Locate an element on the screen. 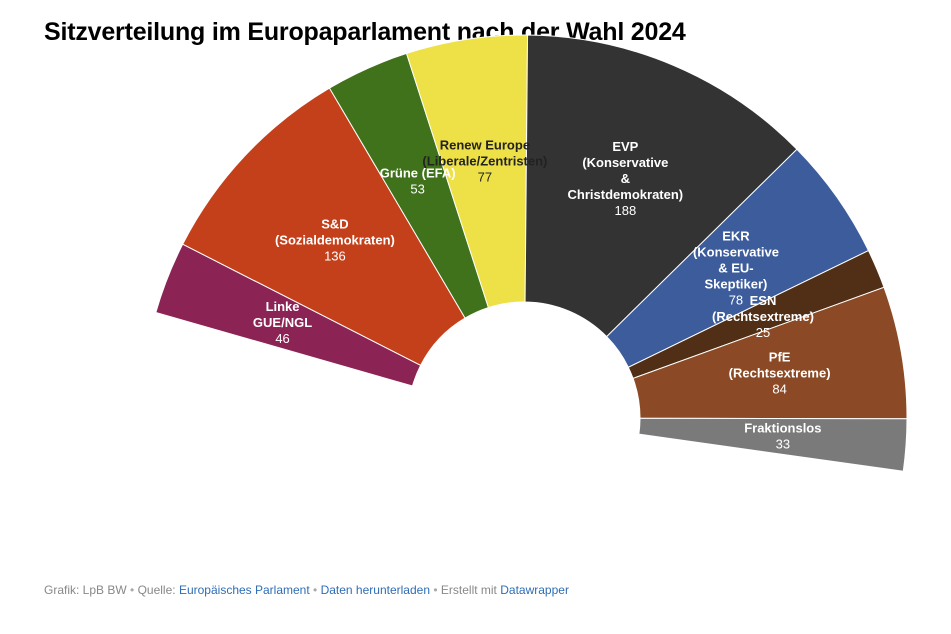 Image resolution: width=951 pixels, height=634 pixels. segment-label: Linke is located at coordinates (283, 306).